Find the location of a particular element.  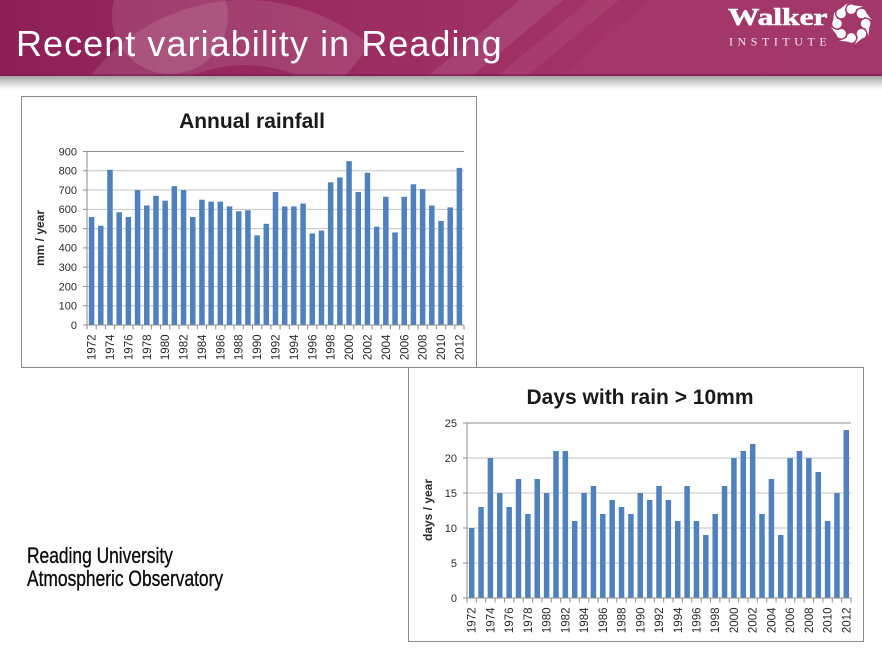

svg-text: 10 is located at coordinates (451, 529).